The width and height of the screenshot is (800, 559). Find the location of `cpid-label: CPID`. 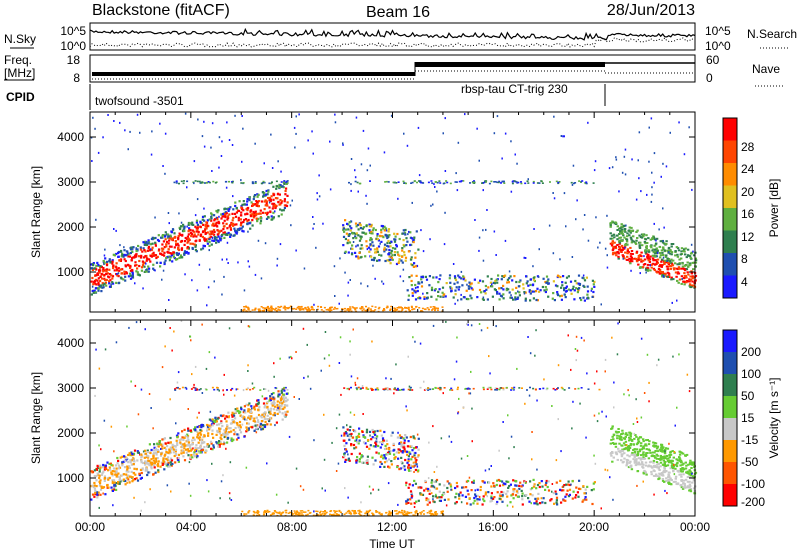

cpid-label: CPID is located at coordinates (20, 97).